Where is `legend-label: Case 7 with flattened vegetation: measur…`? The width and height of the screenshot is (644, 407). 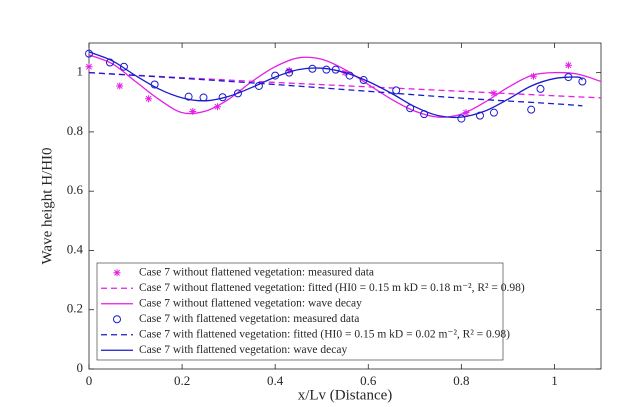 legend-label: Case 7 with flattened vegetation: measur… is located at coordinates (249, 319).